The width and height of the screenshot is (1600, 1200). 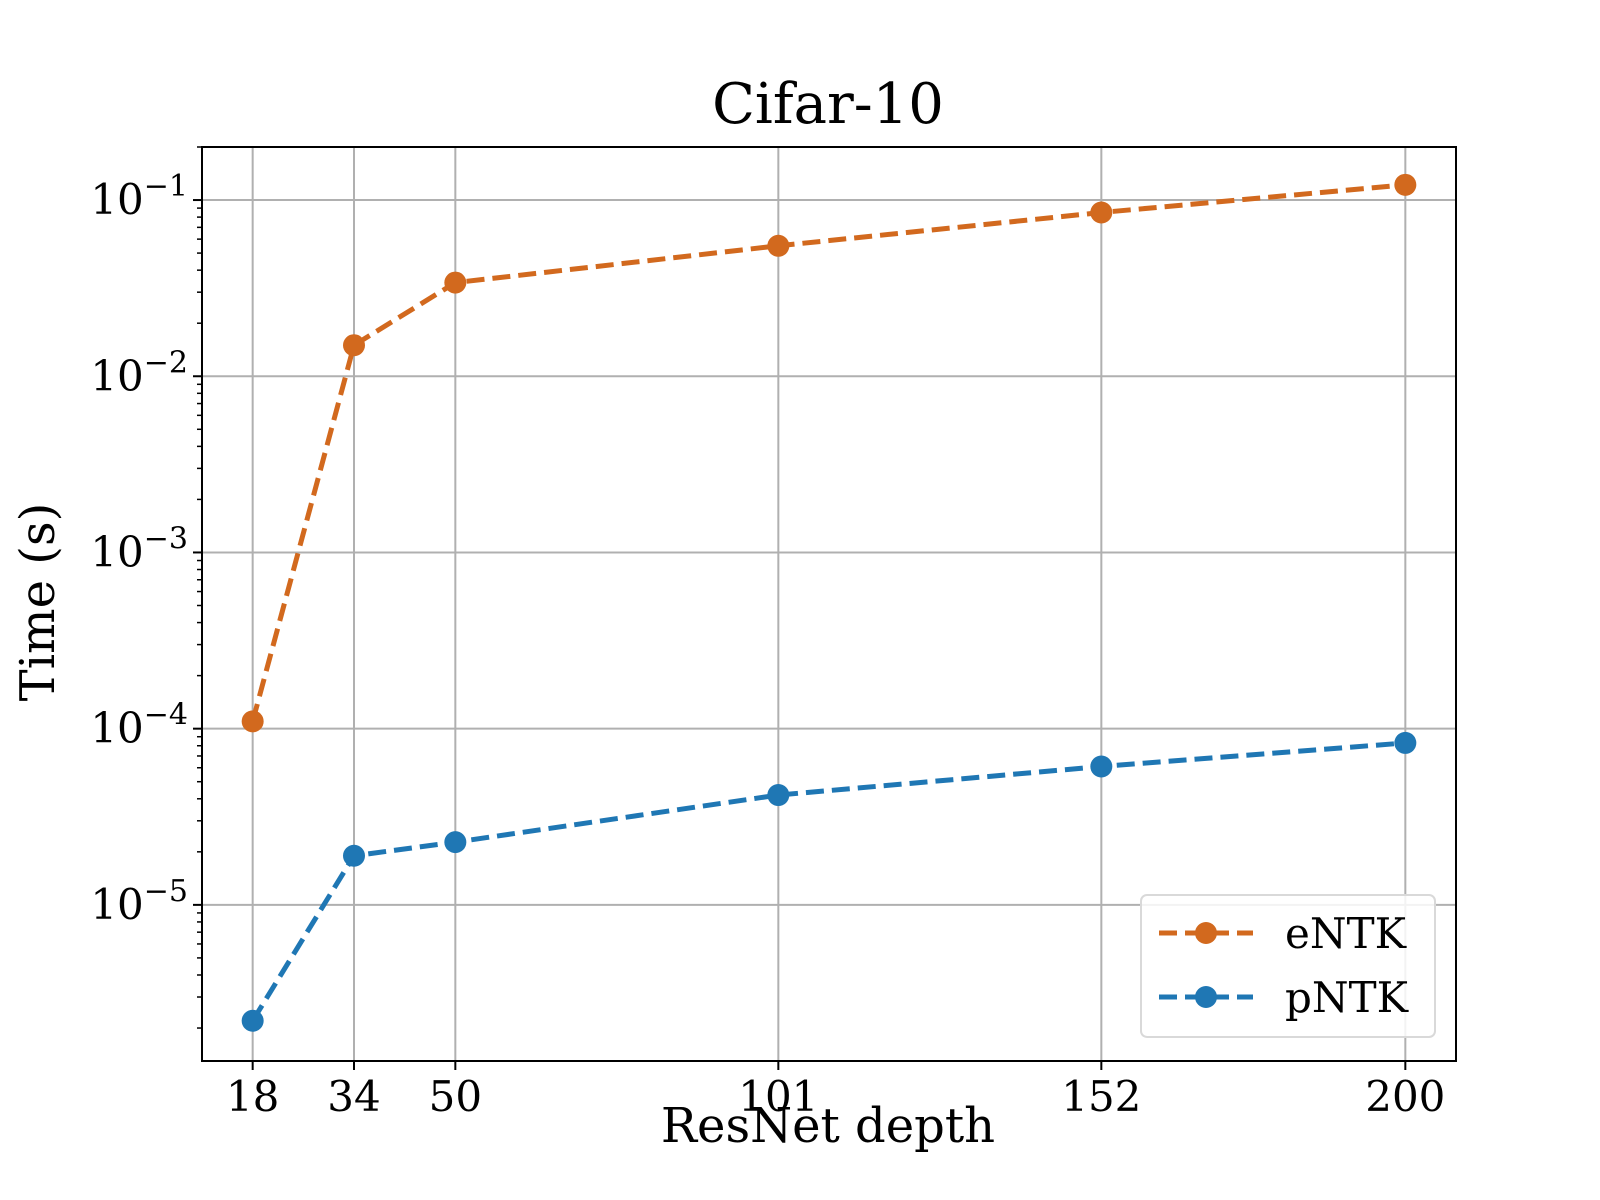 What do you see at coordinates (38, 602) in the screenshot?
I see `y-axis-label: Time (s)` at bounding box center [38, 602].